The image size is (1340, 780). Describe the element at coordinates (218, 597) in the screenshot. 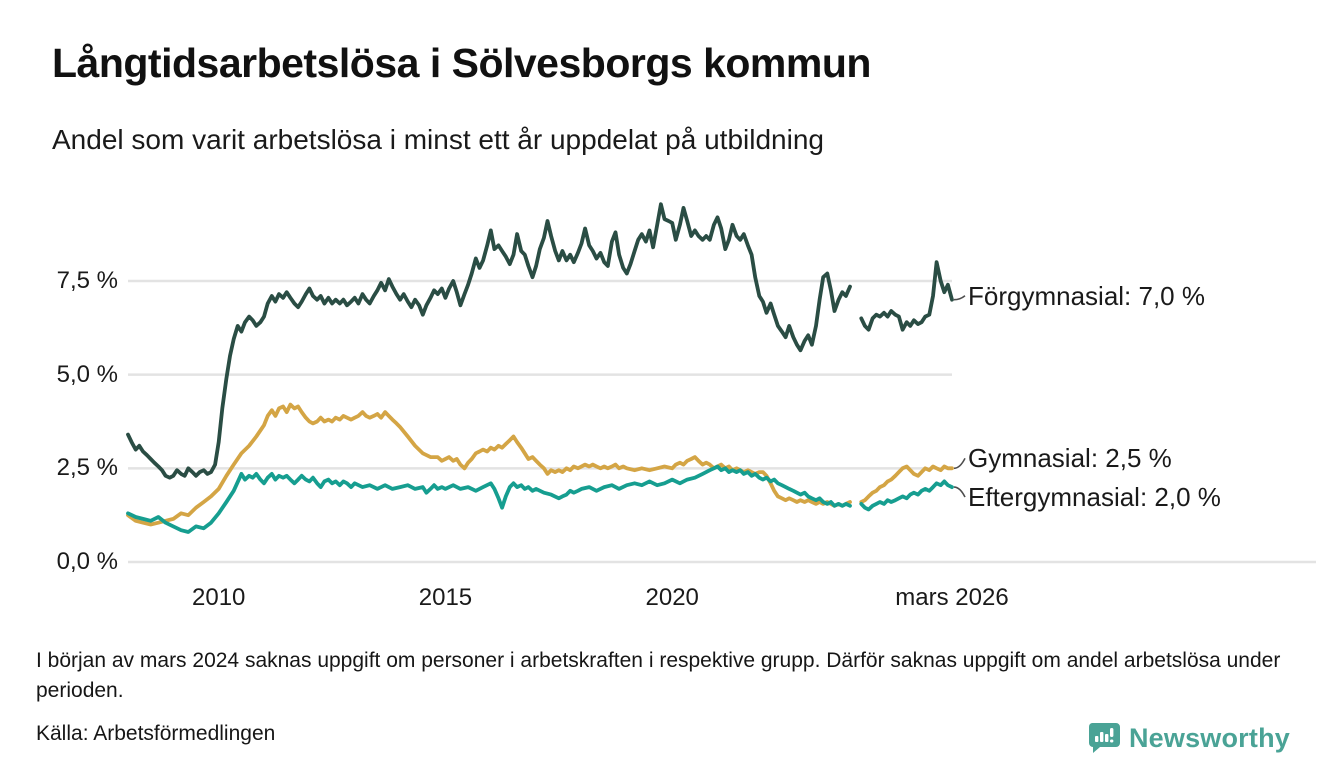

I see `x-axis-tick-label: 2010` at that location.